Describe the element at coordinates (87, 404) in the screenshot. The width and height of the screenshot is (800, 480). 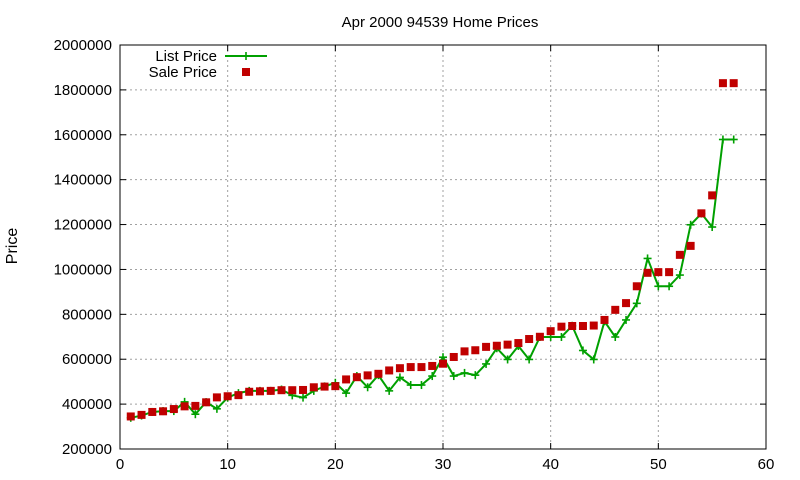
I see `y-tick-label: 400000` at that location.